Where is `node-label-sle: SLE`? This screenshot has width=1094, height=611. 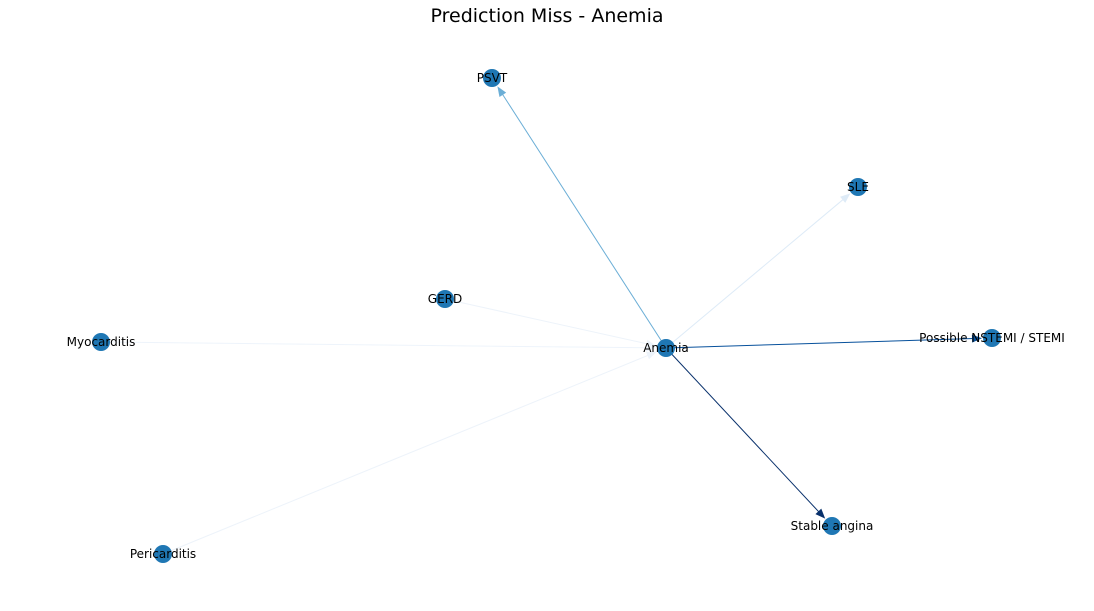 node-label-sle: SLE is located at coordinates (858, 187).